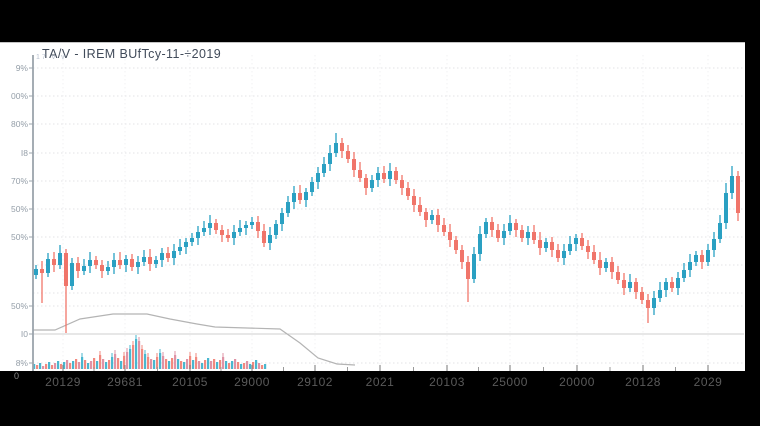 The image size is (760, 426). What do you see at coordinates (447, 382) in the screenshot?
I see `x-axis-tick-label: 20103` at bounding box center [447, 382].